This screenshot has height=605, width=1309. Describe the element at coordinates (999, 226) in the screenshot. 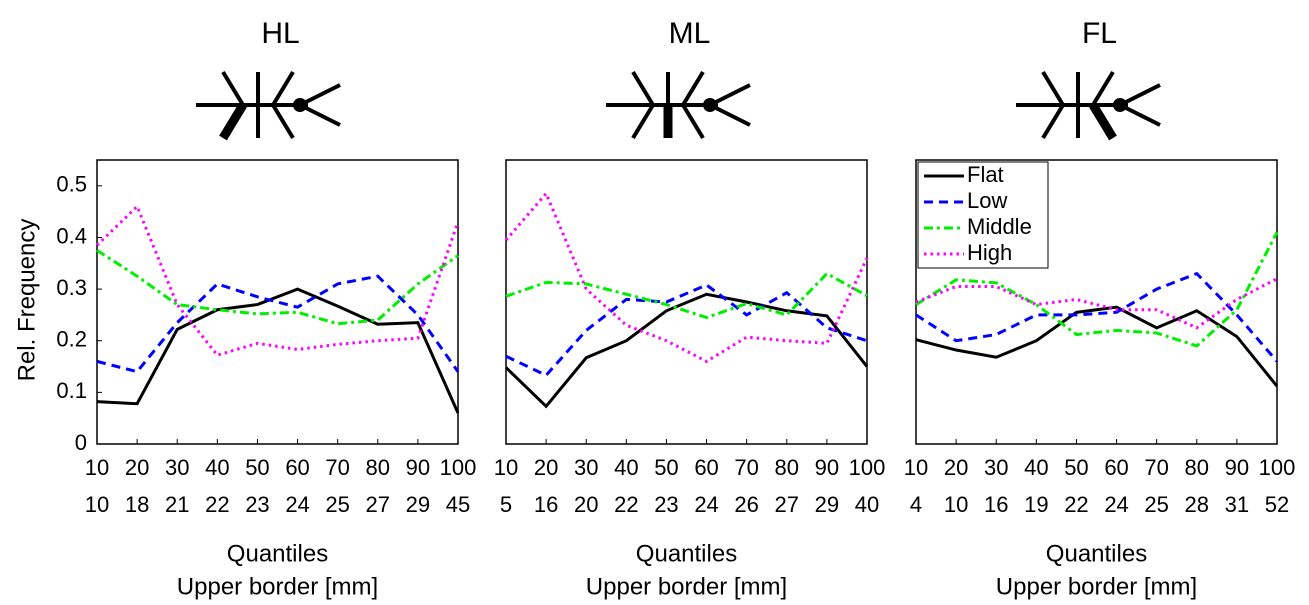

I see `legend-label: Middle` at that location.